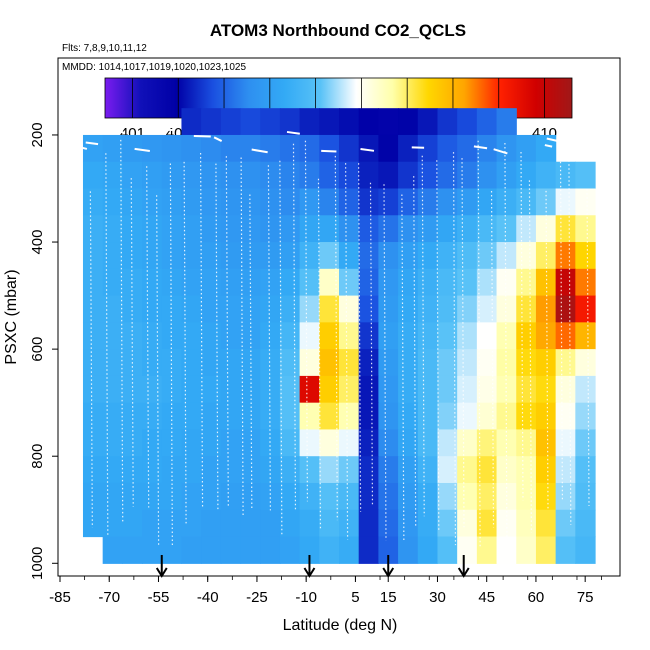 The width and height of the screenshot is (650, 650). Describe the element at coordinates (109, 597) in the screenshot. I see `x-tick-label: -70` at that location.